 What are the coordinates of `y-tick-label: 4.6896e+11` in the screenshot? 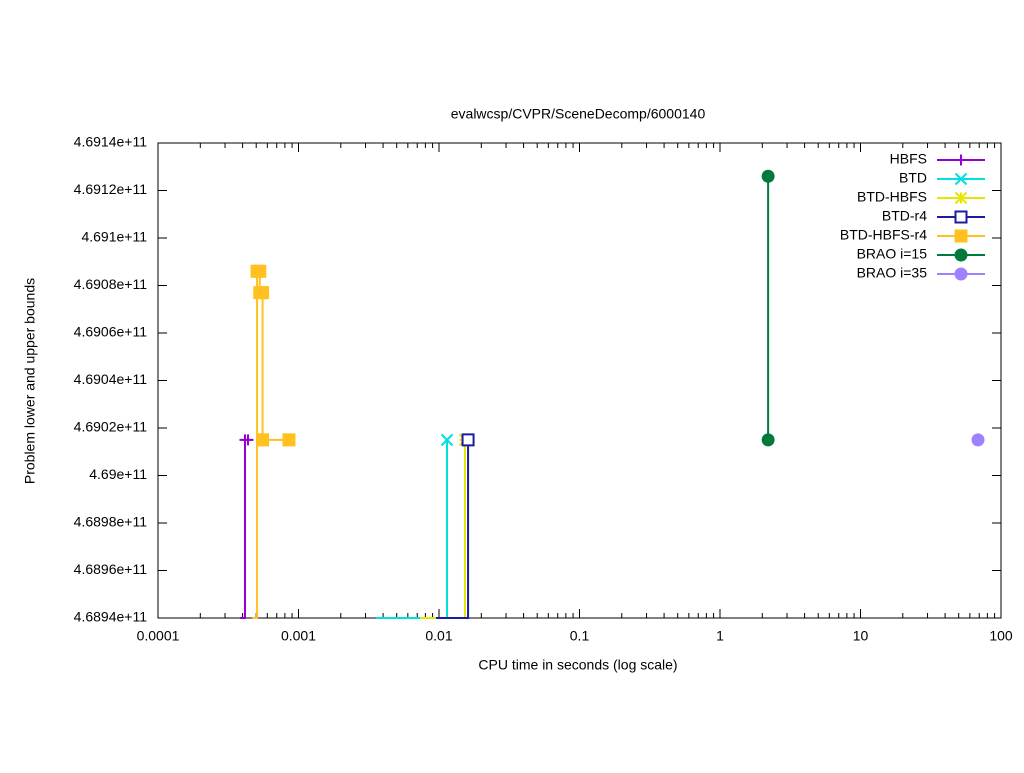 It's located at (111, 569).